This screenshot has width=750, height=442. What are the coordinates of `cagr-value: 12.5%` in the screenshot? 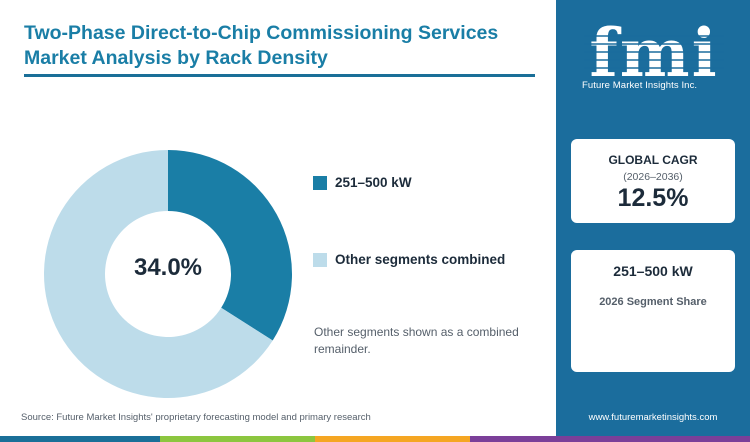 It's located at (653, 198).